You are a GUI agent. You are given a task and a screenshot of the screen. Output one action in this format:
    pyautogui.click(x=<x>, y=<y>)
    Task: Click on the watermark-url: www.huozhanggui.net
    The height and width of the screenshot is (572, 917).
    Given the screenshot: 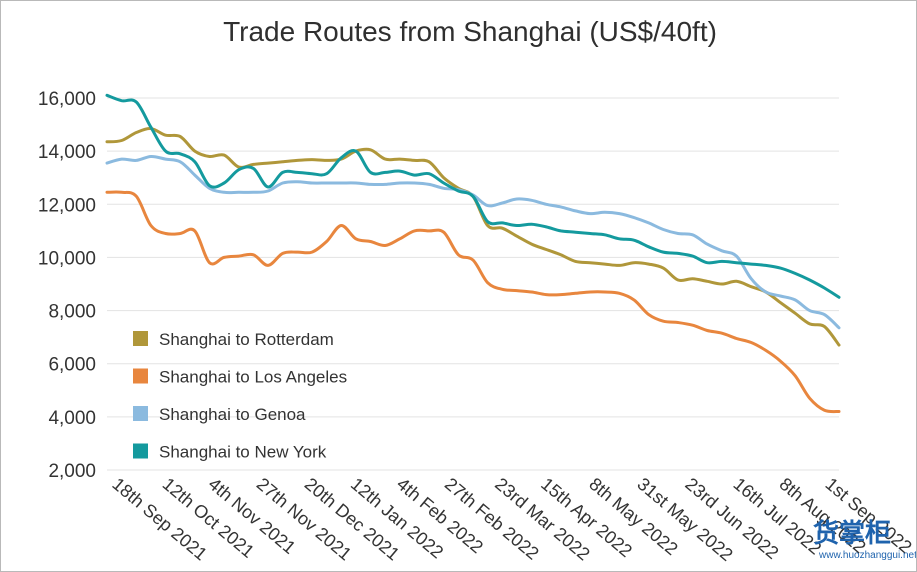 What is the action you would take?
    pyautogui.click(x=867, y=555)
    